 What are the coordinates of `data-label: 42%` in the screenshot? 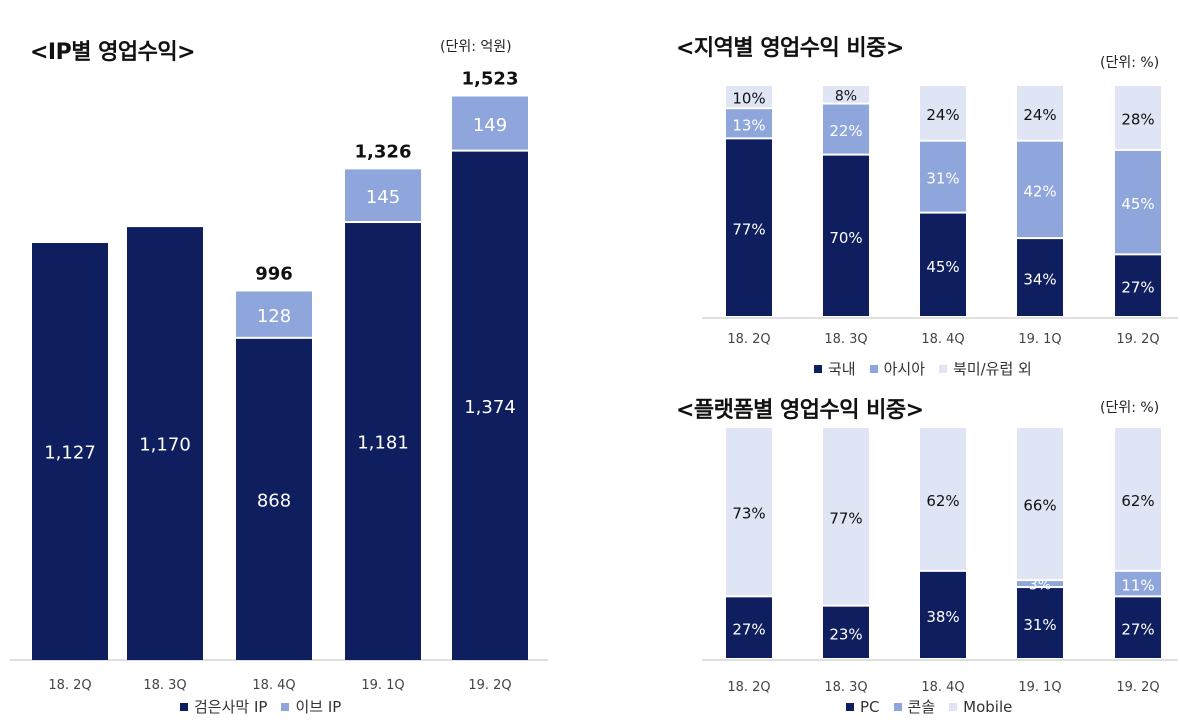 It's located at (1039, 191).